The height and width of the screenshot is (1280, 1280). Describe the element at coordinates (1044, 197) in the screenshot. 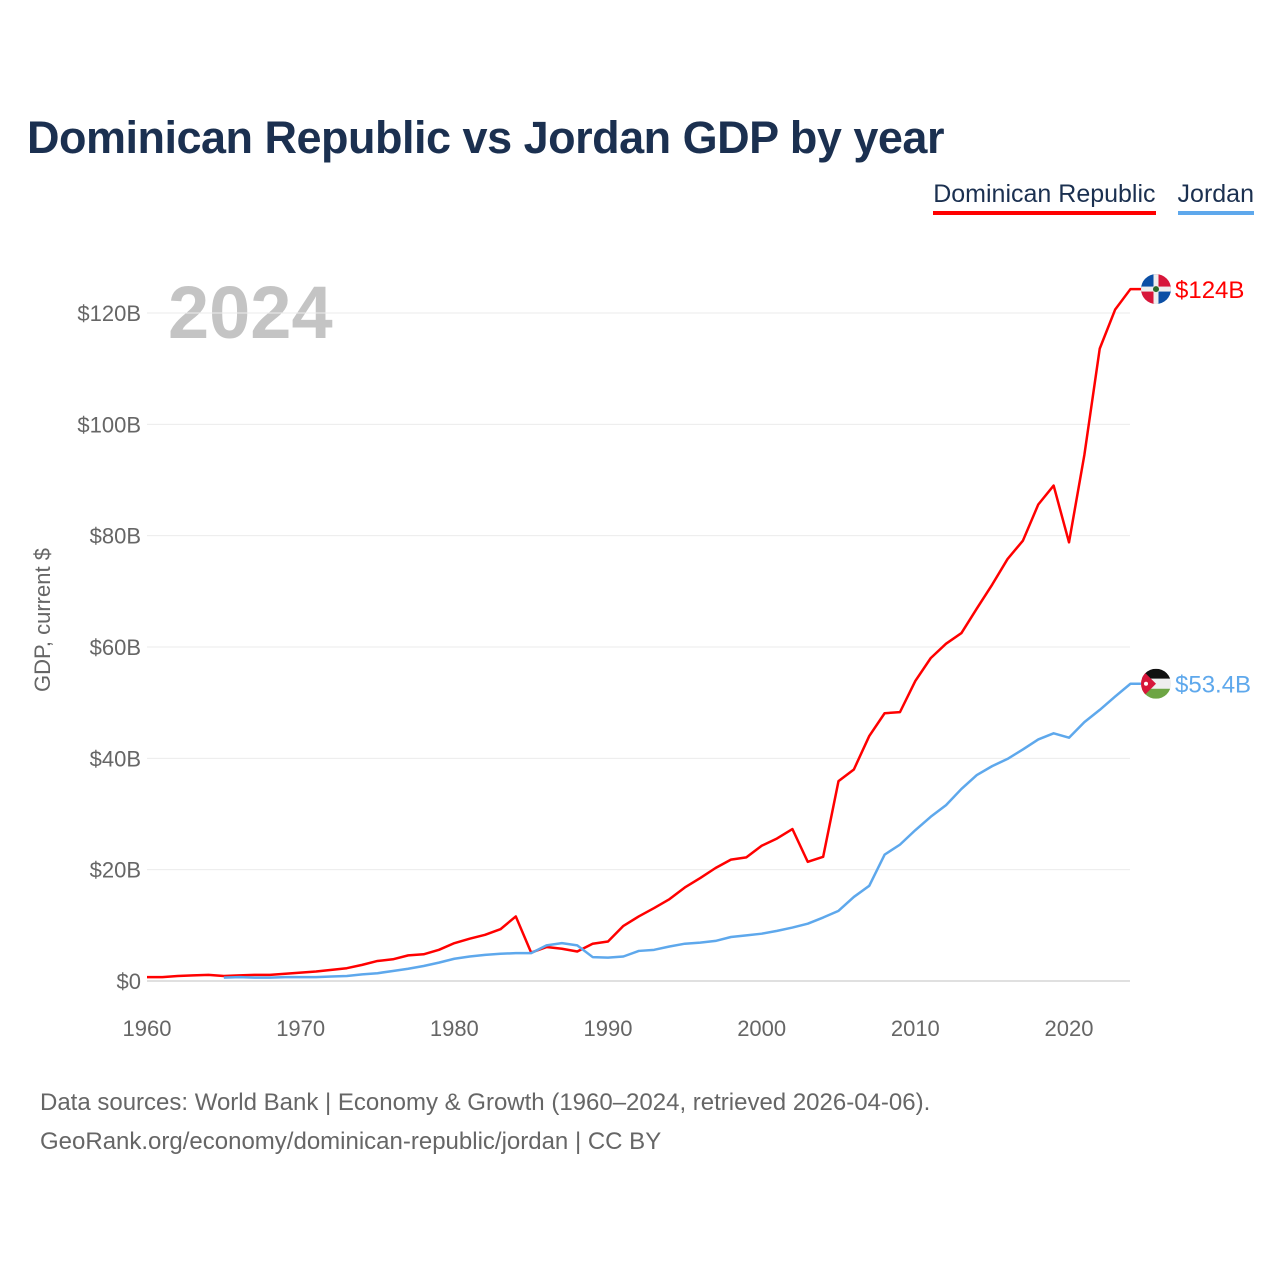

I see `legend-dominican-republic: Dominican Republic` at that location.